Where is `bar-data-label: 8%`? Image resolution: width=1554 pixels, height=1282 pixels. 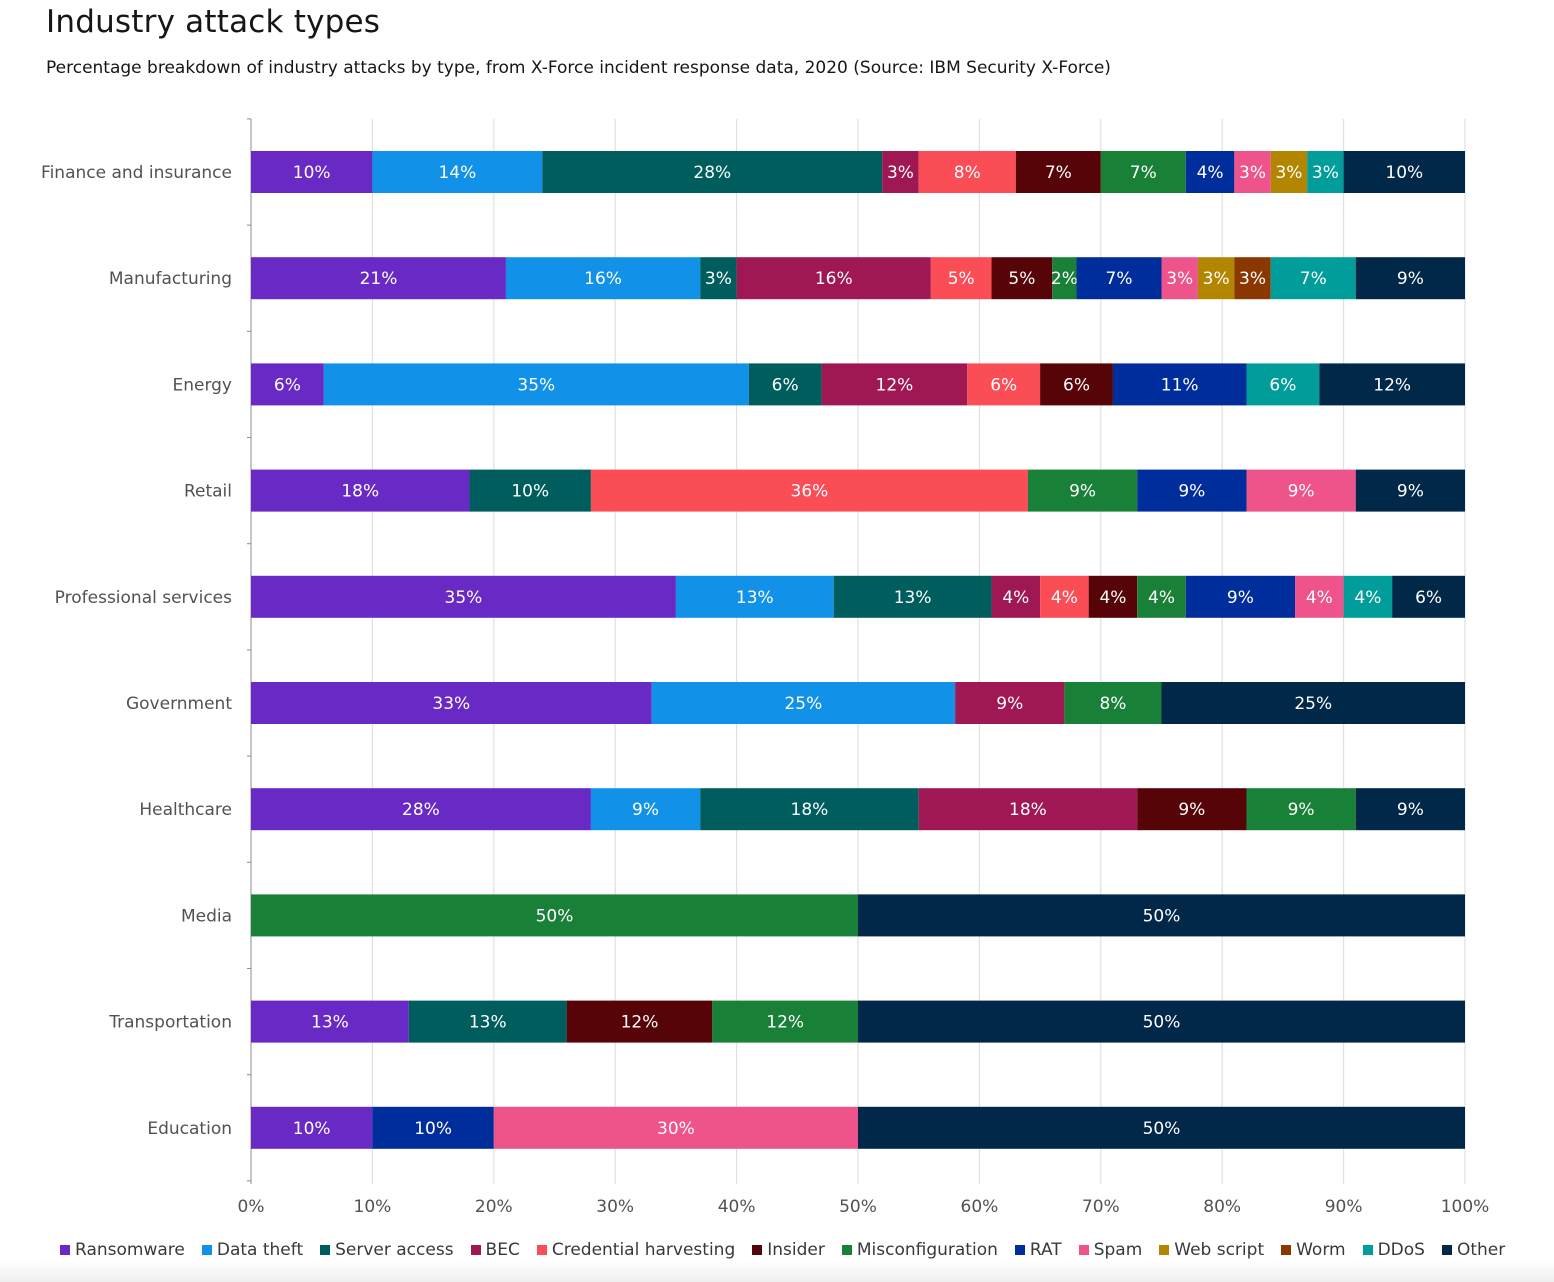 bar-data-label: 8% is located at coordinates (967, 173).